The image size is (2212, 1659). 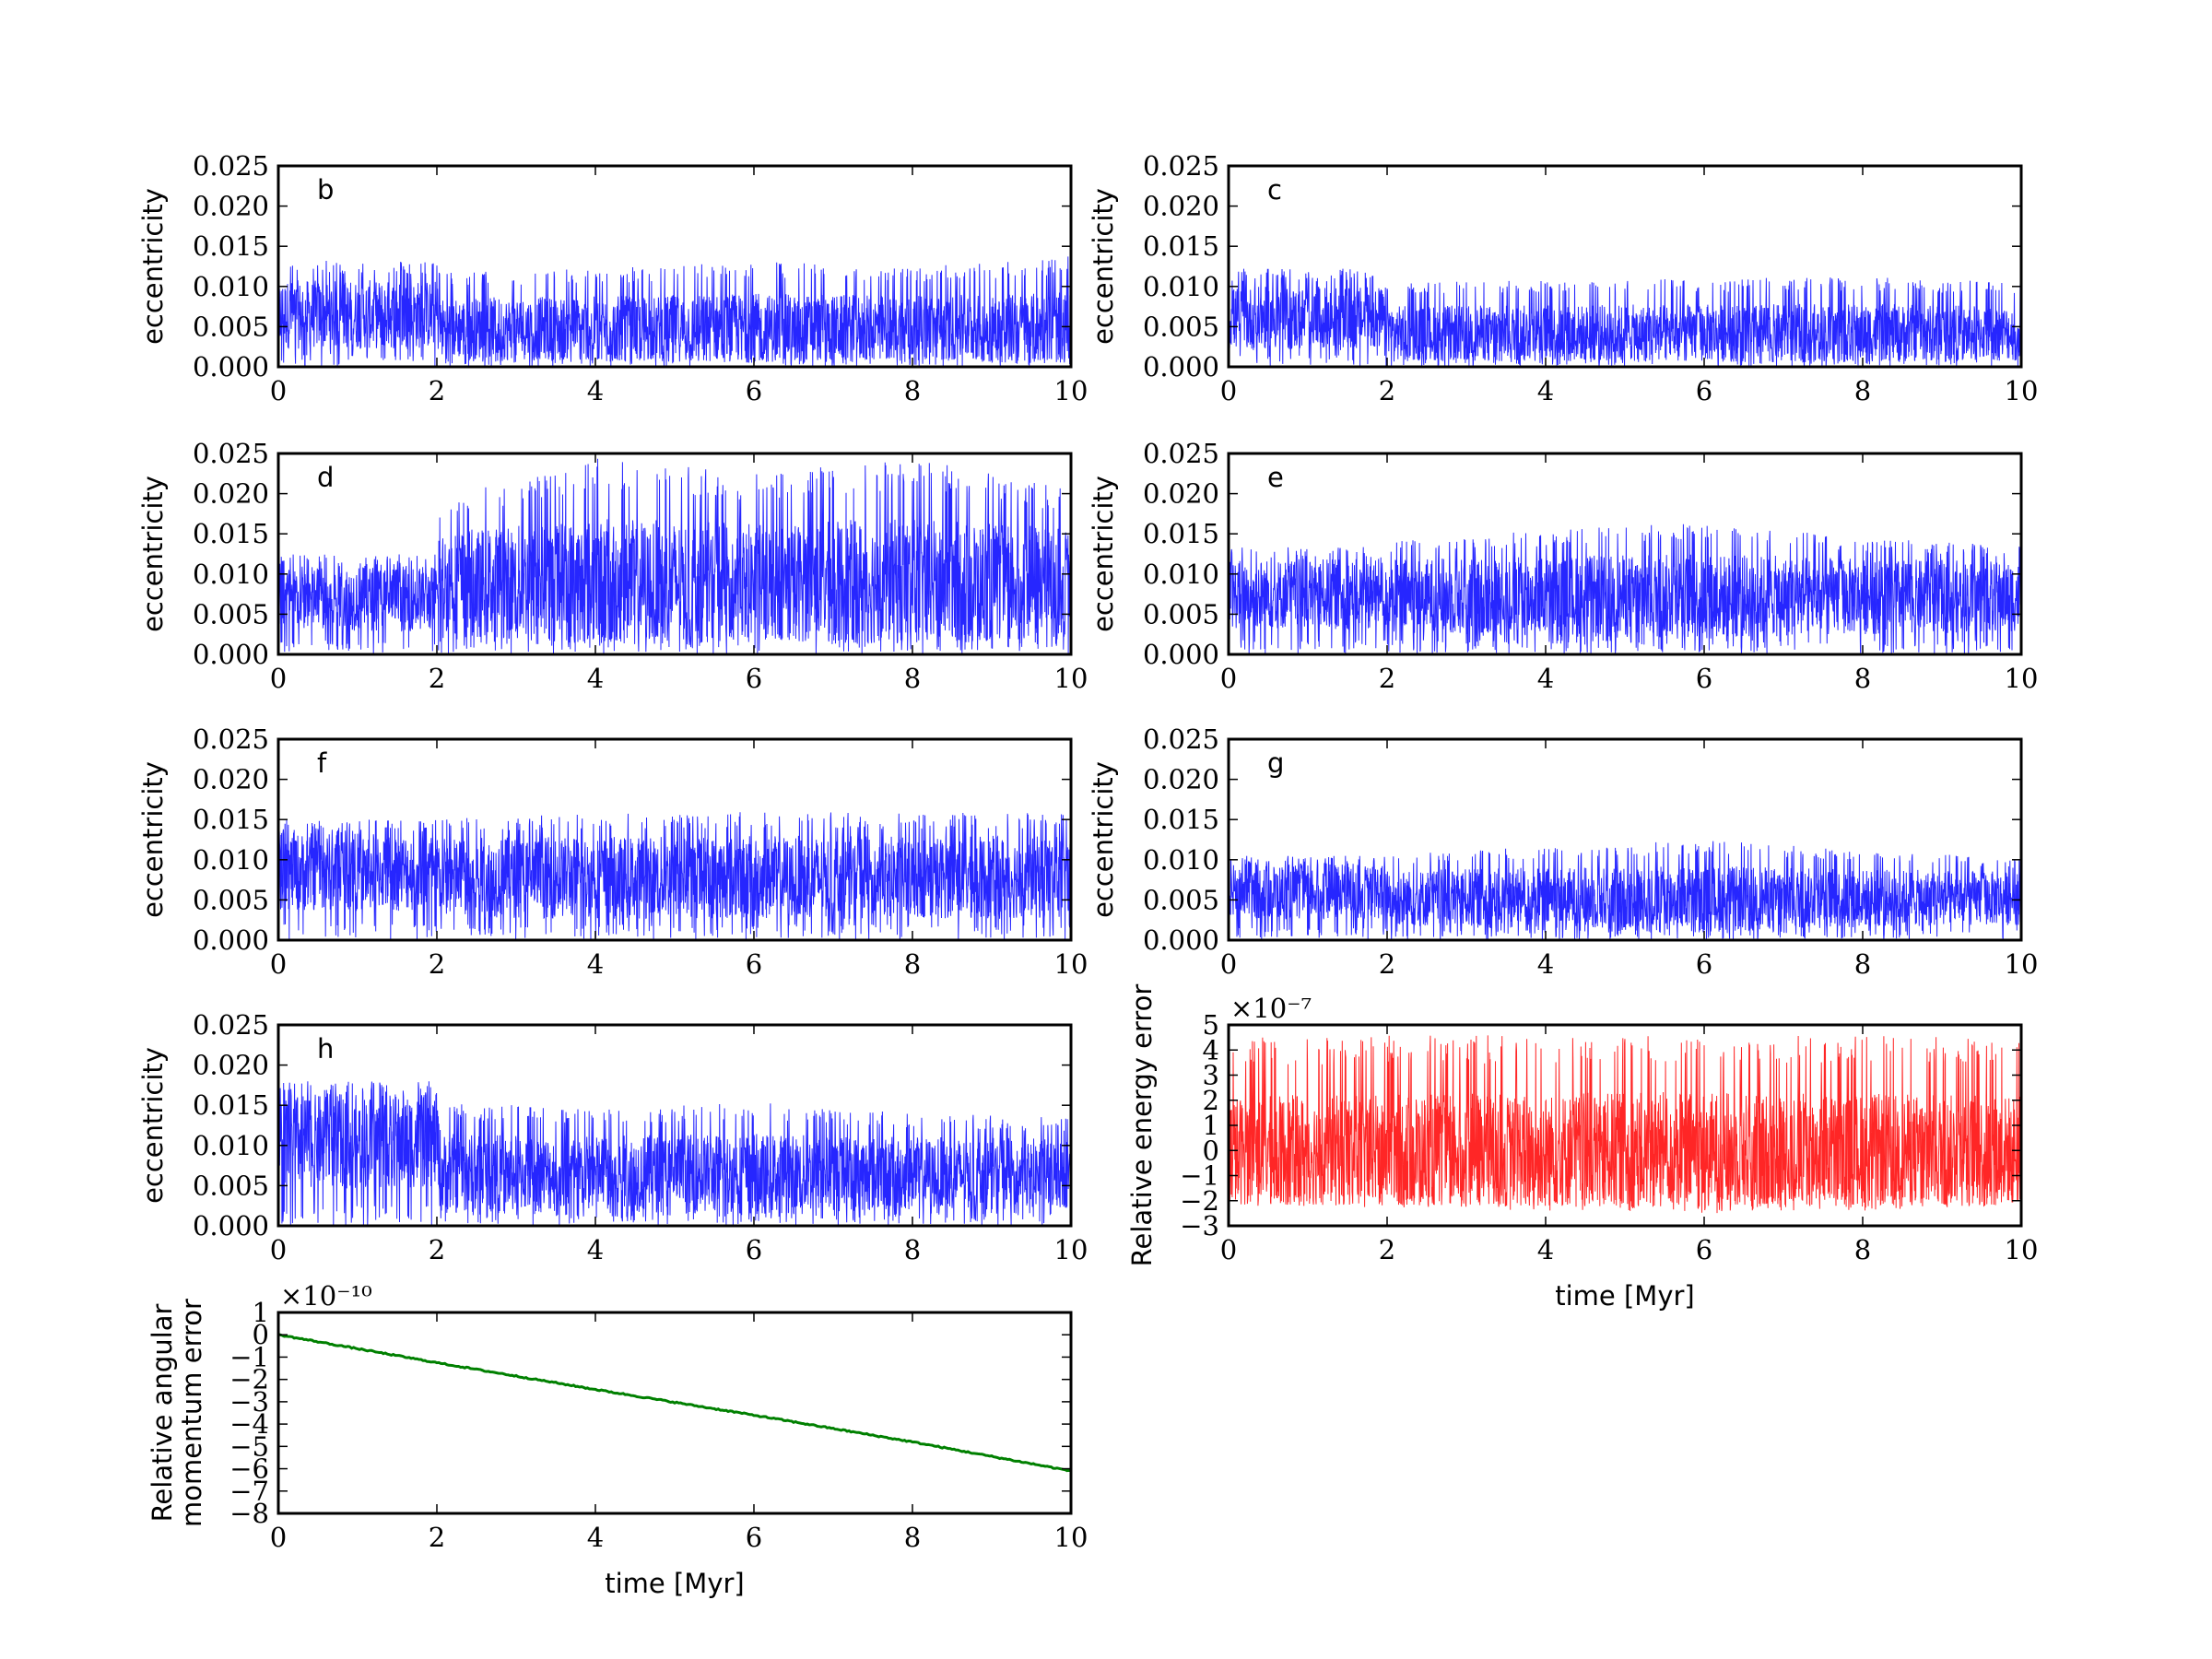 What do you see at coordinates (326, 1296) in the screenshot?
I see `scale-exponent: ×10⁻¹⁰` at bounding box center [326, 1296].